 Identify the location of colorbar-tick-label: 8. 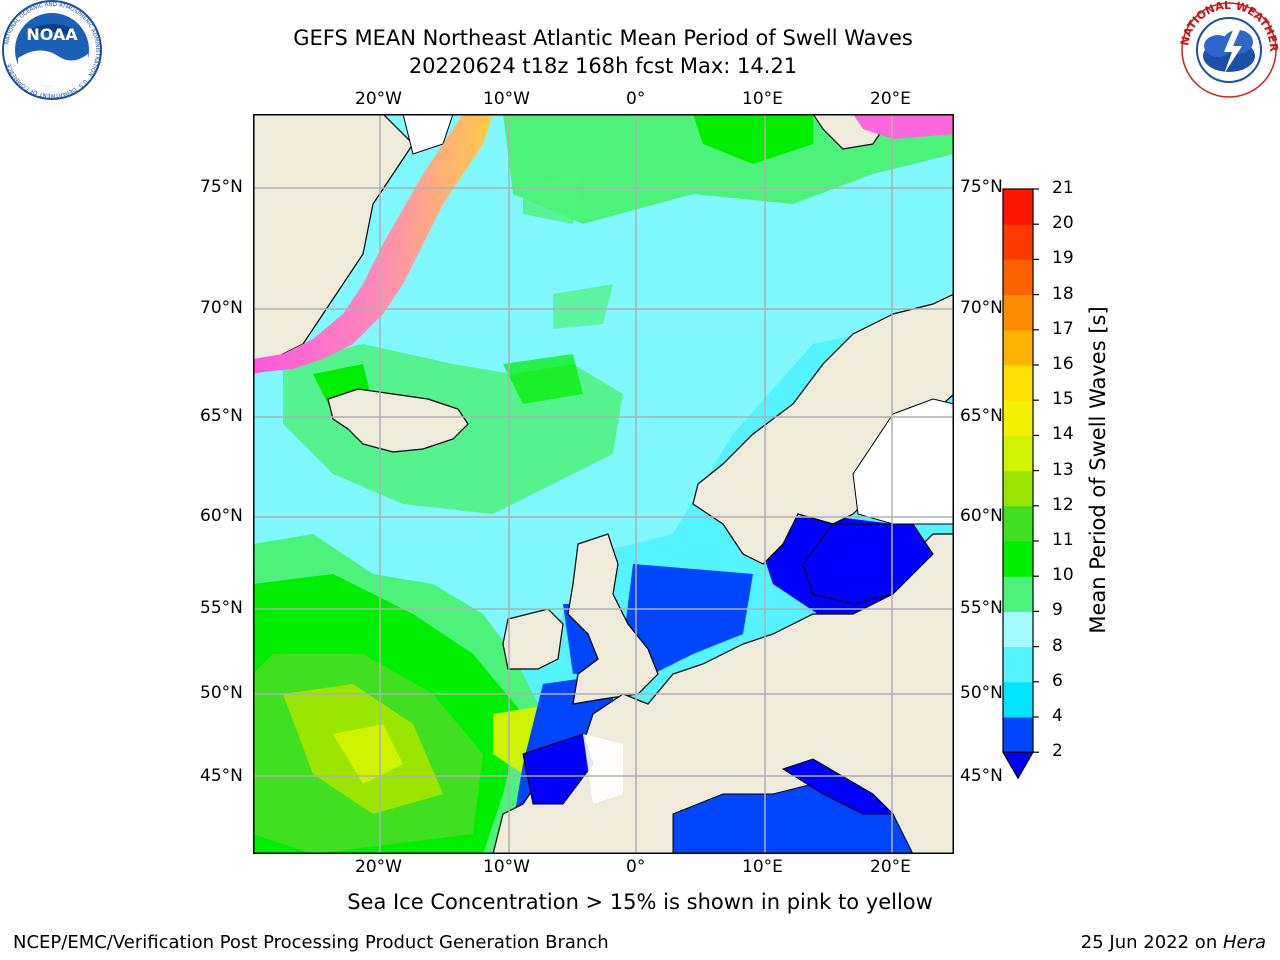
(1057, 645).